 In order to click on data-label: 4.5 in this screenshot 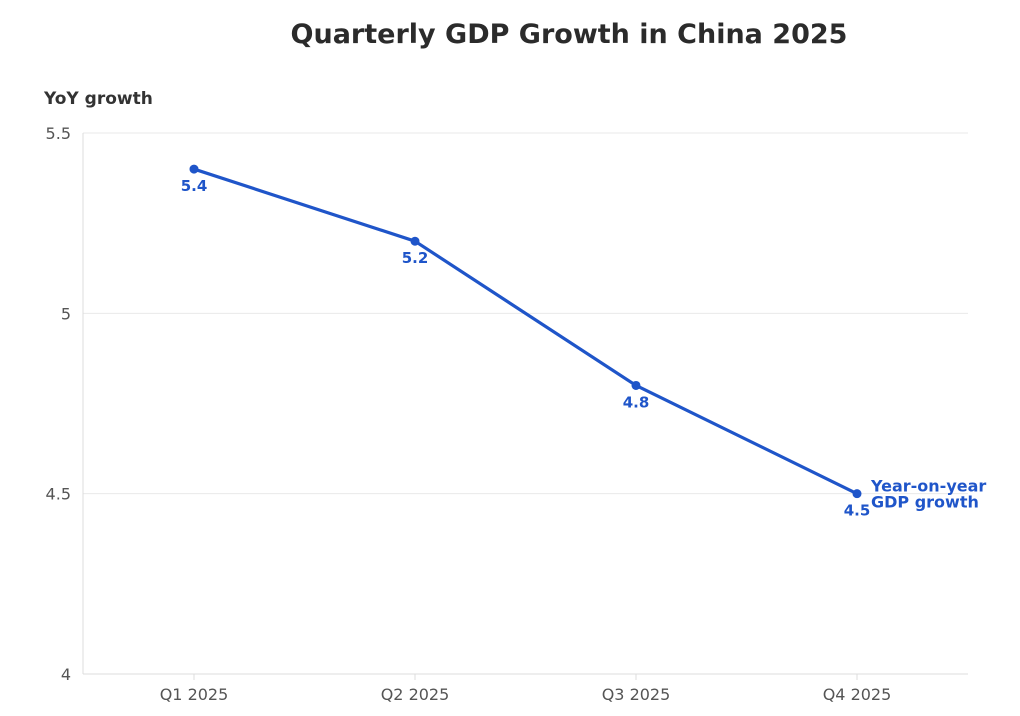, I will do `click(857, 511)`.